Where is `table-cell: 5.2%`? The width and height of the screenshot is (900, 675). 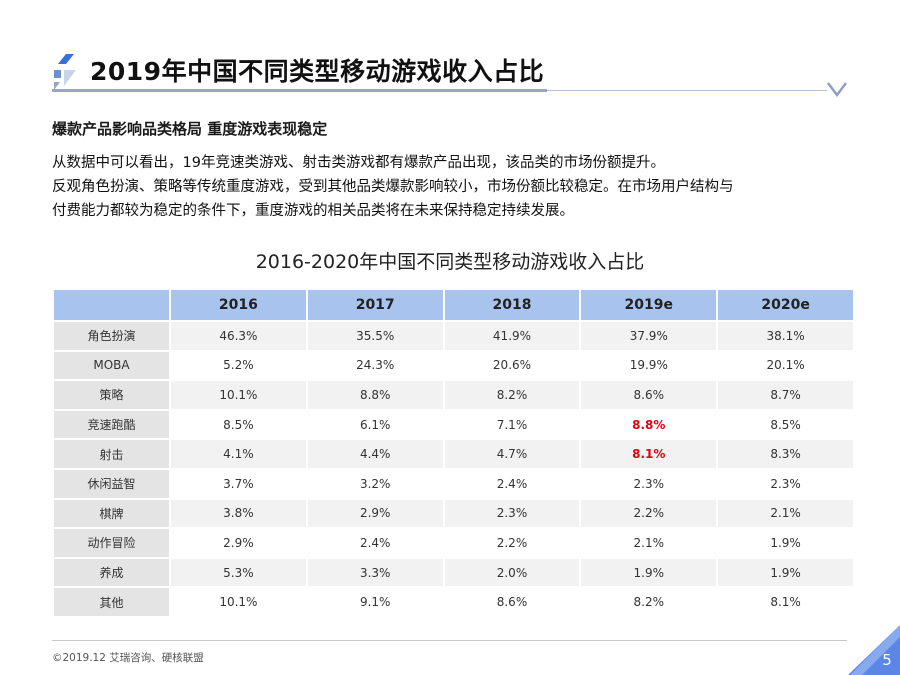 table-cell: 5.2% is located at coordinates (238, 365).